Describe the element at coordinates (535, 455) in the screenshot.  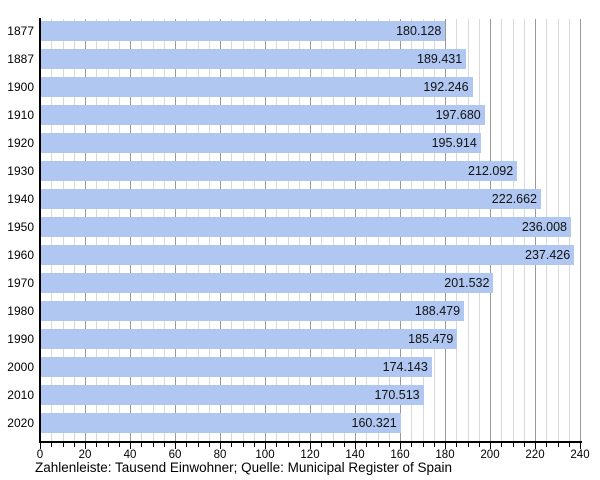
I see `x-axis-tick-label-220: 220` at that location.